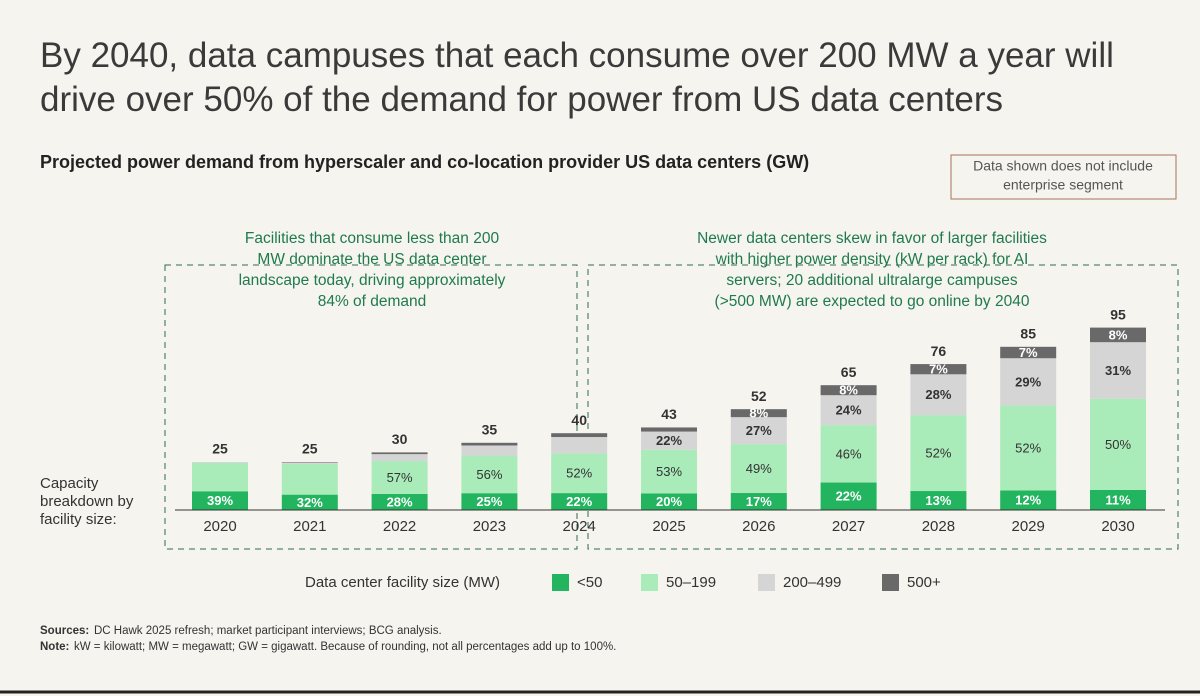 The image size is (1200, 696). I want to click on x-tick-label: 2027, so click(848, 526).